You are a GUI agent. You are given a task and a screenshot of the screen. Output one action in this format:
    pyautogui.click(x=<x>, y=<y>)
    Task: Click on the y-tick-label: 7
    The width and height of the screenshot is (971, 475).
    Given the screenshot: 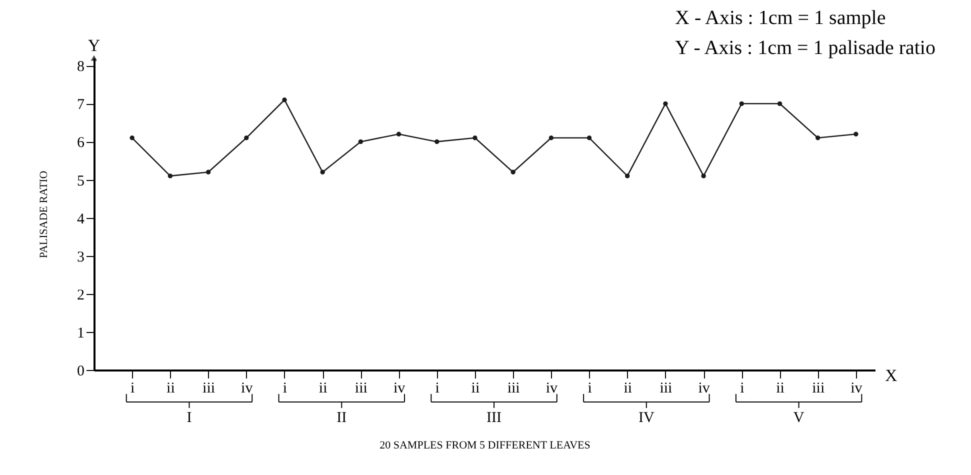 What is the action you would take?
    pyautogui.click(x=81, y=105)
    